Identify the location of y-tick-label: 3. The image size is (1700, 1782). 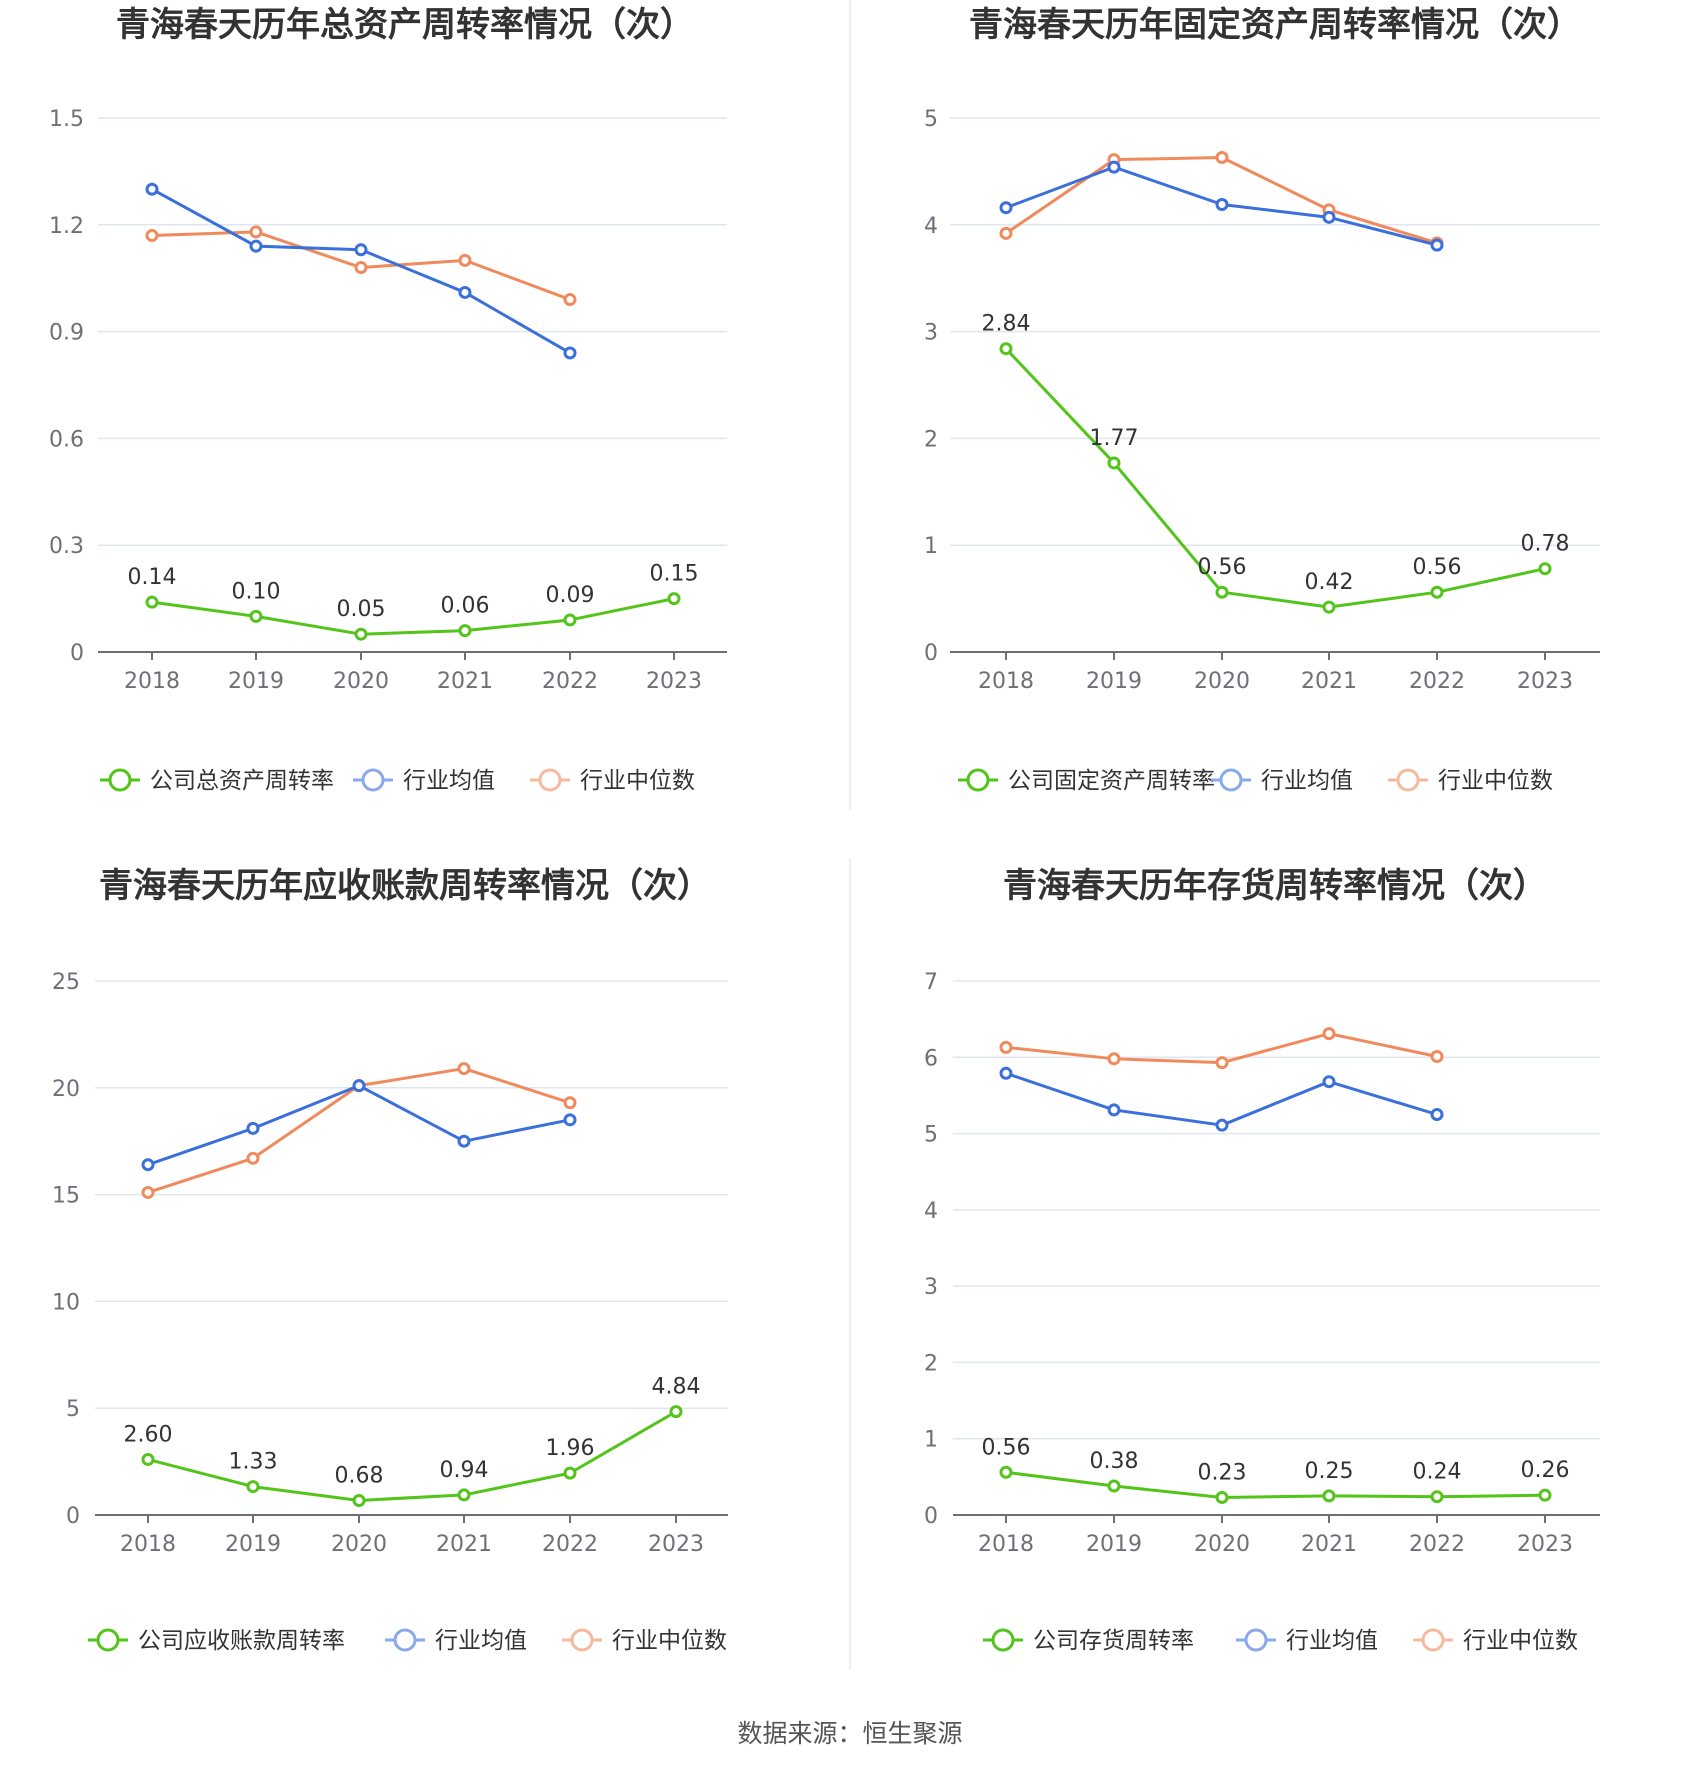
(931, 333).